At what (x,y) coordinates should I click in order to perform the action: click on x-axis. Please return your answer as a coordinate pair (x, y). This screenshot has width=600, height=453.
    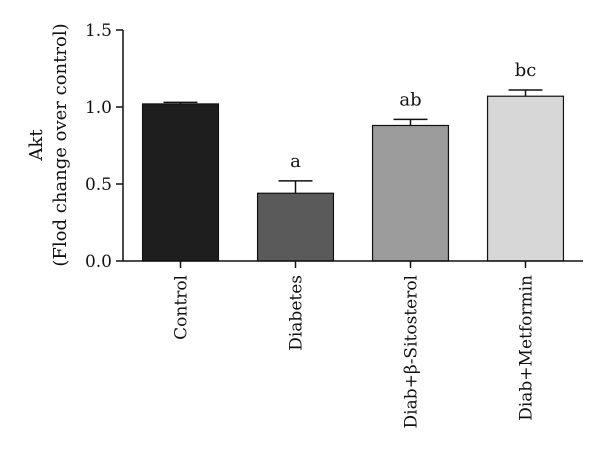
    Looking at the image, I should click on (353, 264).